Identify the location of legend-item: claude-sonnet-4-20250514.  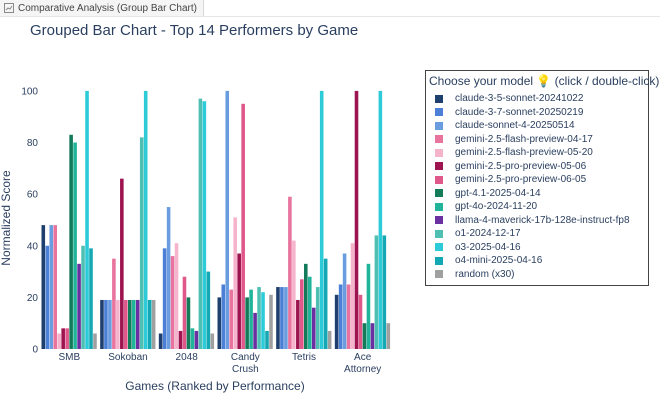
(537, 126).